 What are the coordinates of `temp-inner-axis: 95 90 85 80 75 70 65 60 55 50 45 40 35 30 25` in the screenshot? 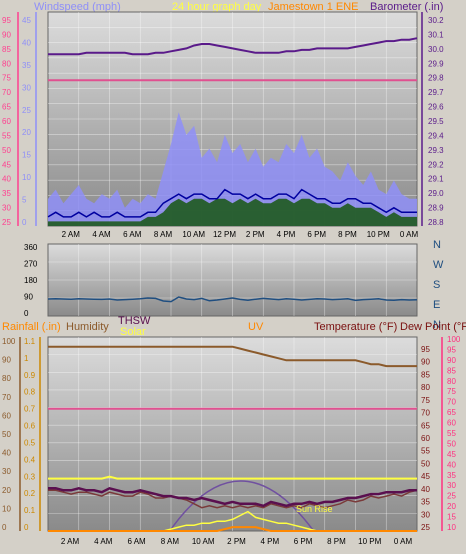 It's located at (425, 438).